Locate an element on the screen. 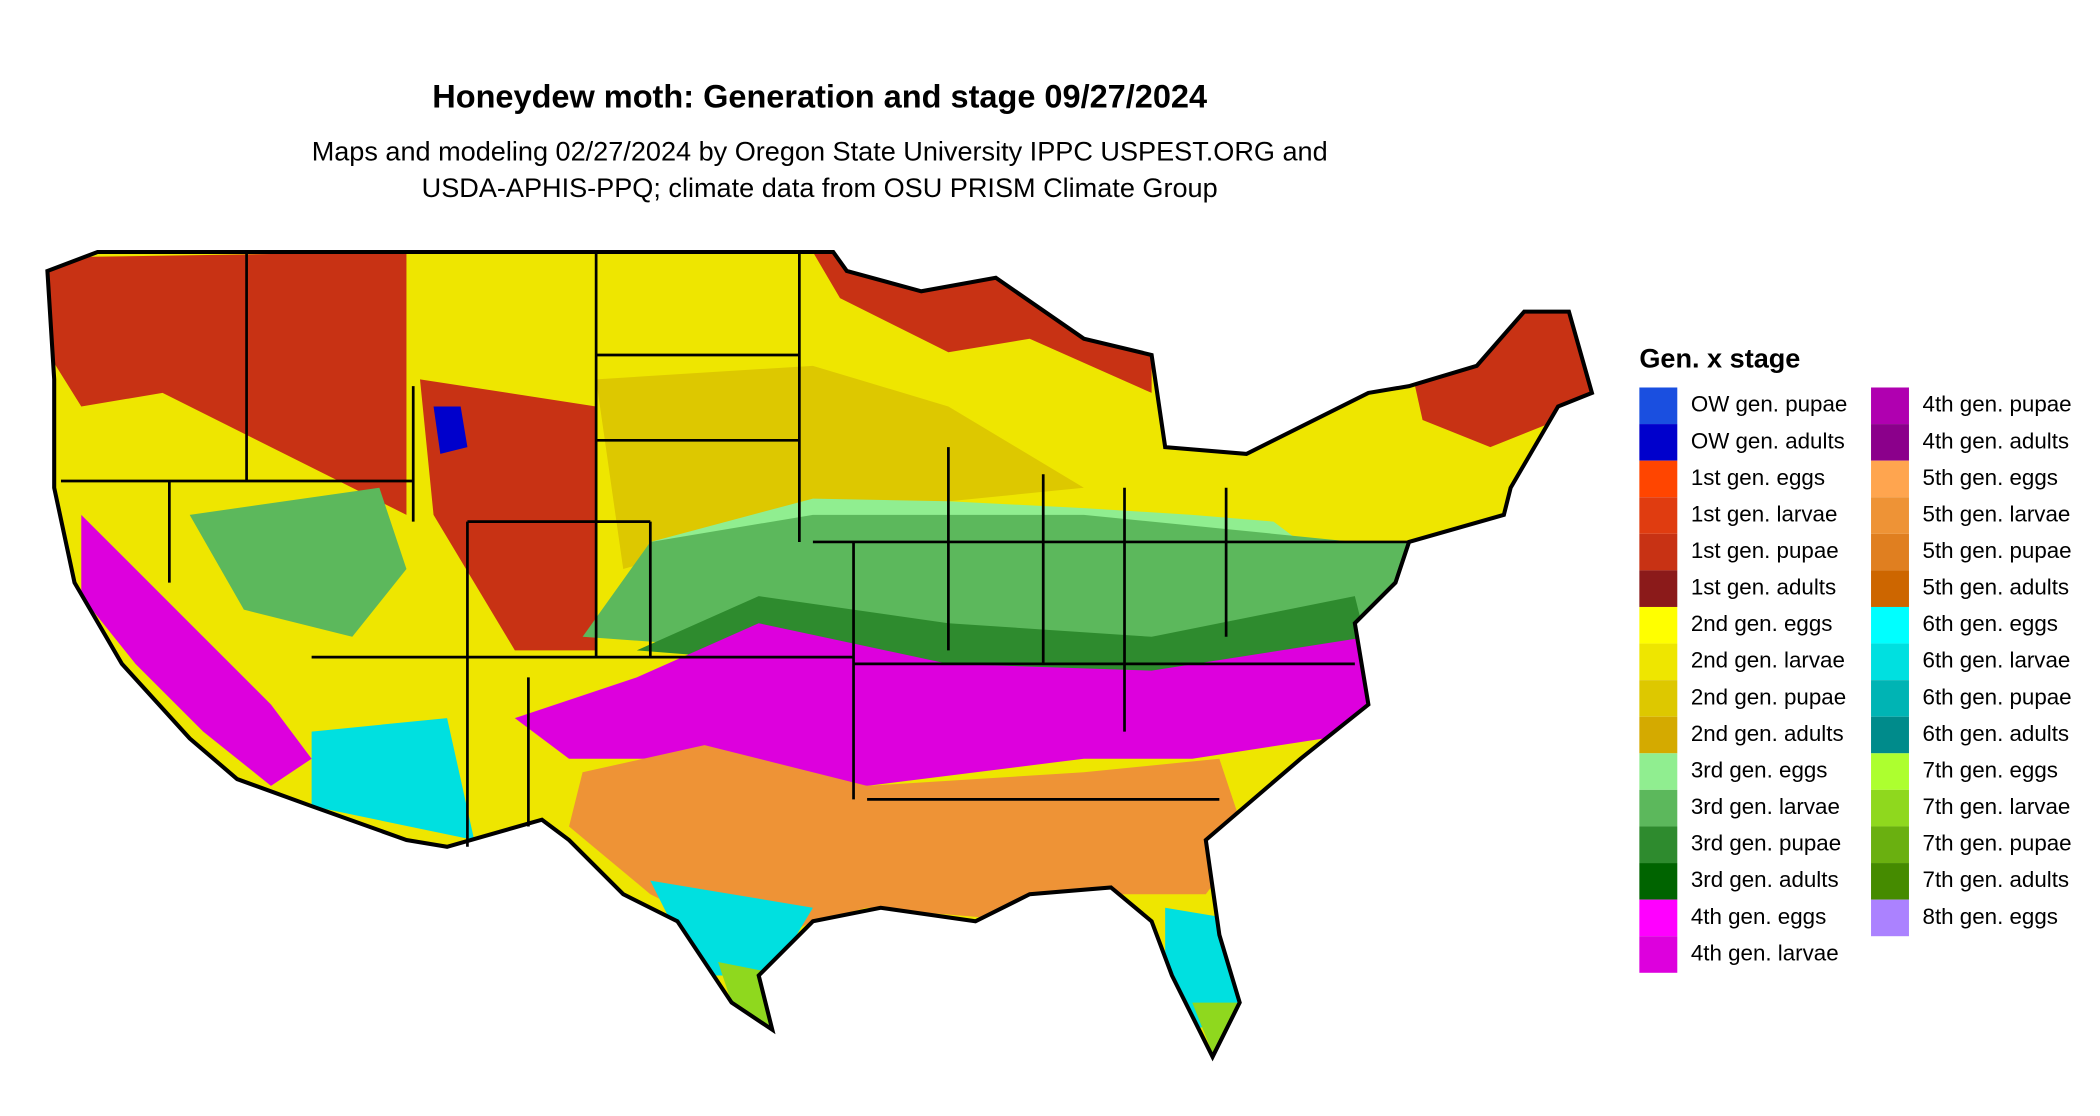 The height and width of the screenshot is (1116, 2100). legend-label: 4th gen. eggs is located at coordinates (1758, 916).